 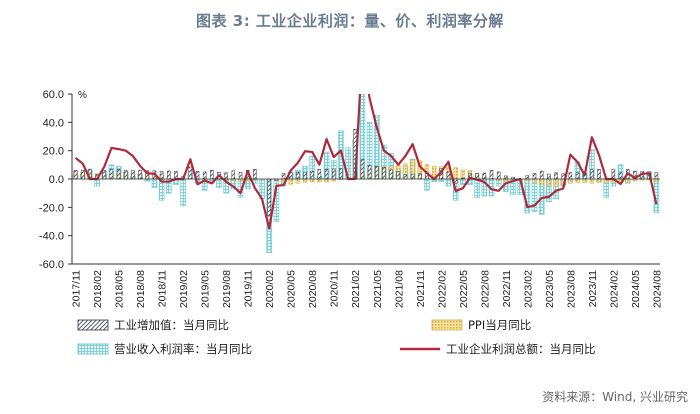 What do you see at coordinates (183, 349) in the screenshot?
I see `legend-profit-margin-label: 营业收入利润率：当月同比` at bounding box center [183, 349].